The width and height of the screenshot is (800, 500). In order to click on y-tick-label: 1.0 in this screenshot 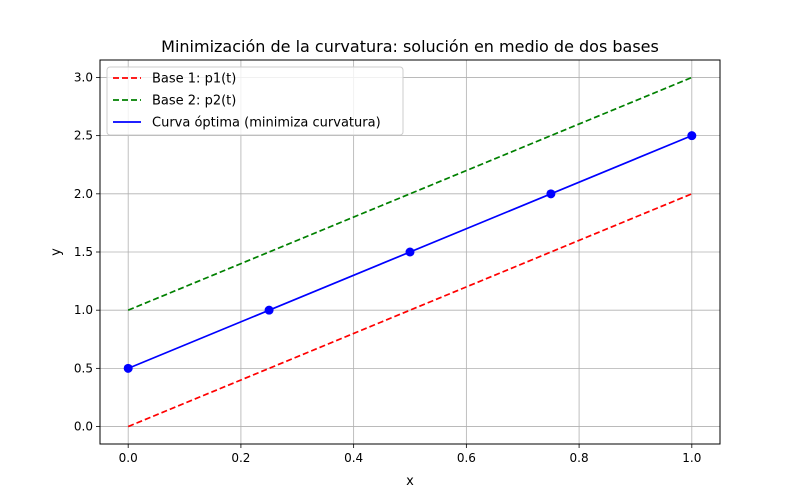, I will do `click(83, 310)`.